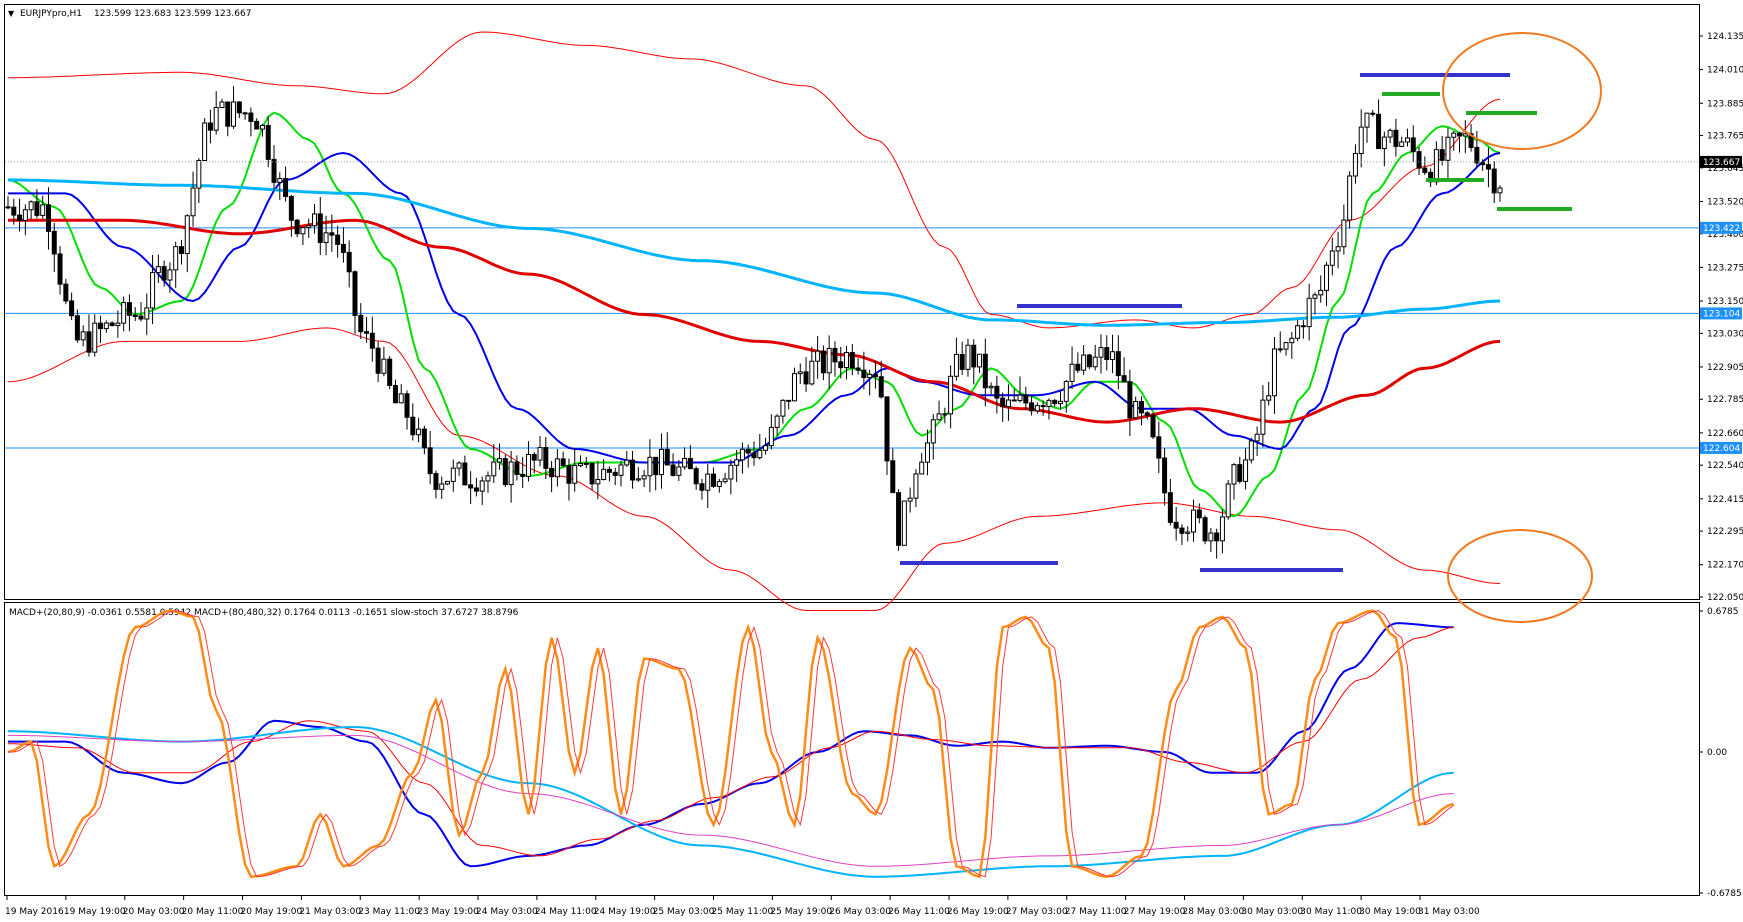  I want to click on level-price-label: 123.422, so click(1721, 229).